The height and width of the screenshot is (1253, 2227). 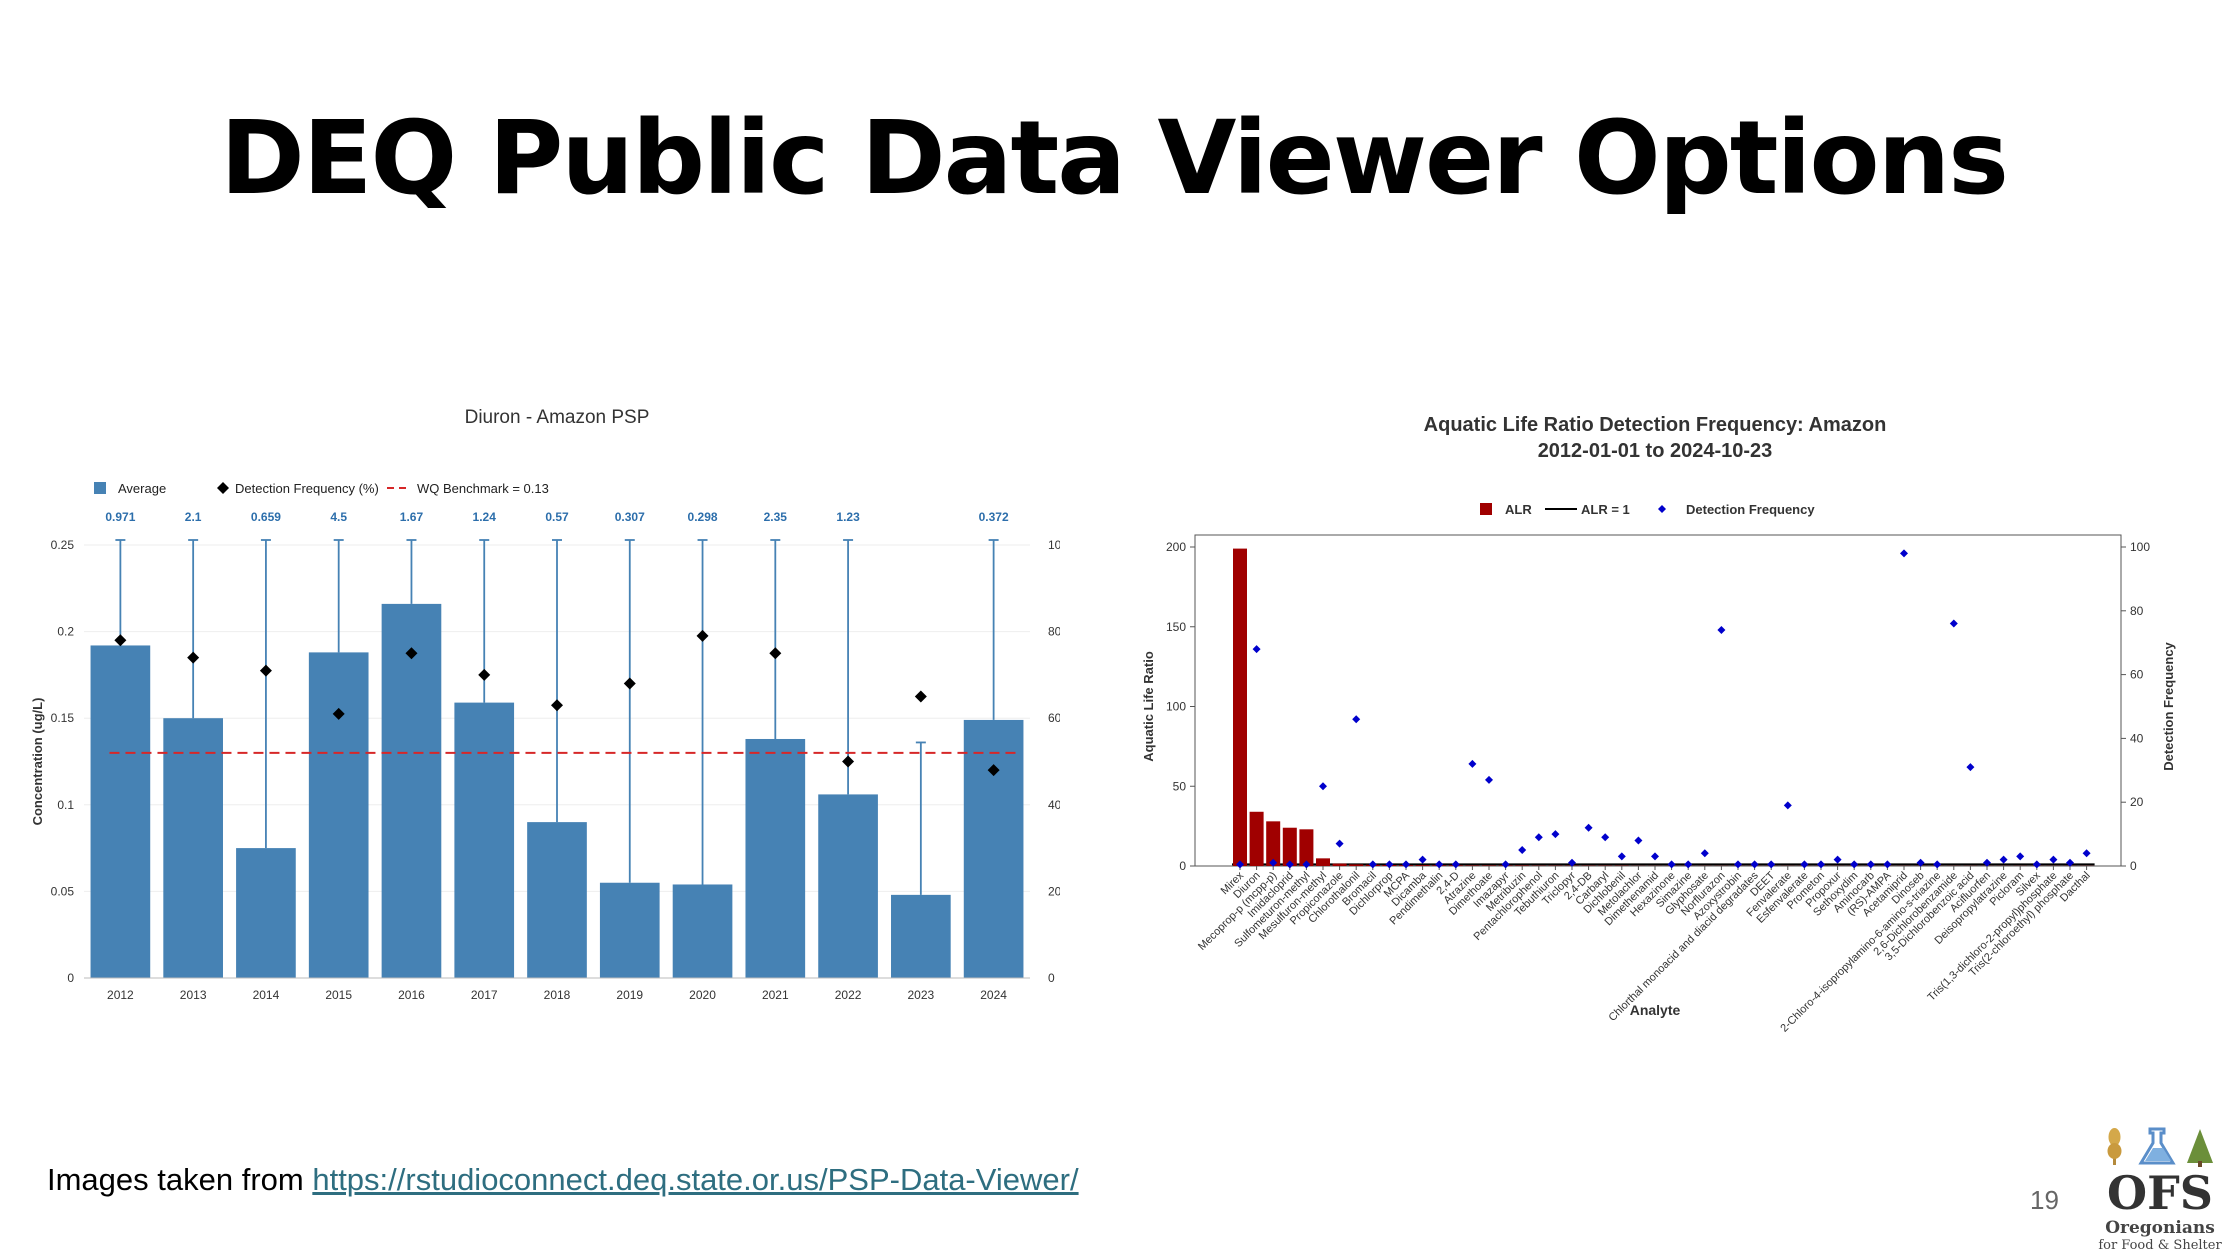 I want to click on detection-marker-2013, so click(x=193, y=657).